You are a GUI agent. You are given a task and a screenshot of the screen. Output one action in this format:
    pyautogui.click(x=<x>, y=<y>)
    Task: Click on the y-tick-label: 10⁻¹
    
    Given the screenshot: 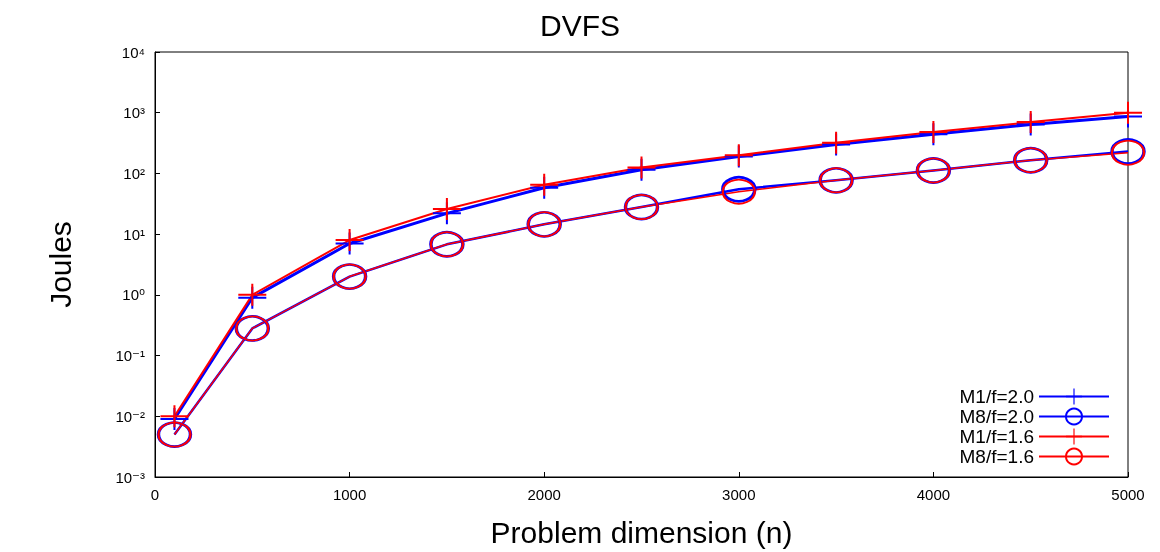 What is the action you would take?
    pyautogui.click(x=130, y=356)
    